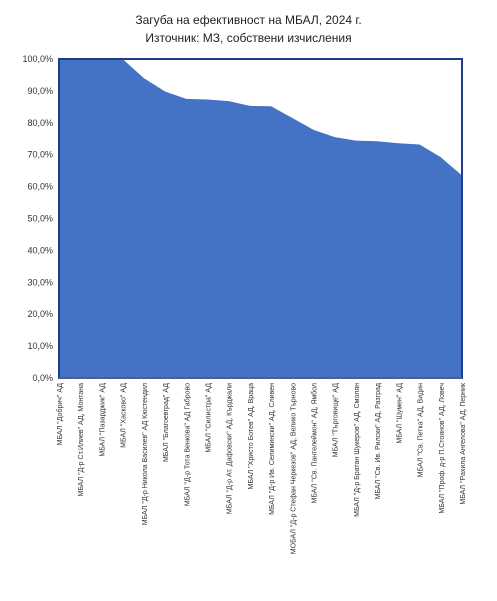 This screenshot has height=601, width=497. Describe the element at coordinates (463, 443) in the screenshot. I see `x-tick-label: МБАЛ "Рахила Ангелова" АД, Перник` at that location.